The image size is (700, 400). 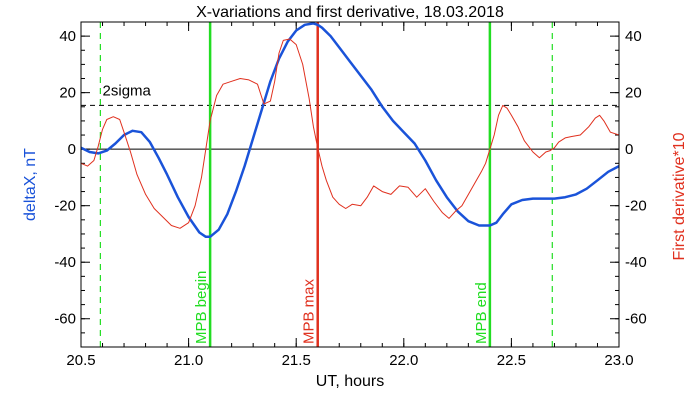 I want to click on y-tick-label-left: -60, so click(x=65, y=319).